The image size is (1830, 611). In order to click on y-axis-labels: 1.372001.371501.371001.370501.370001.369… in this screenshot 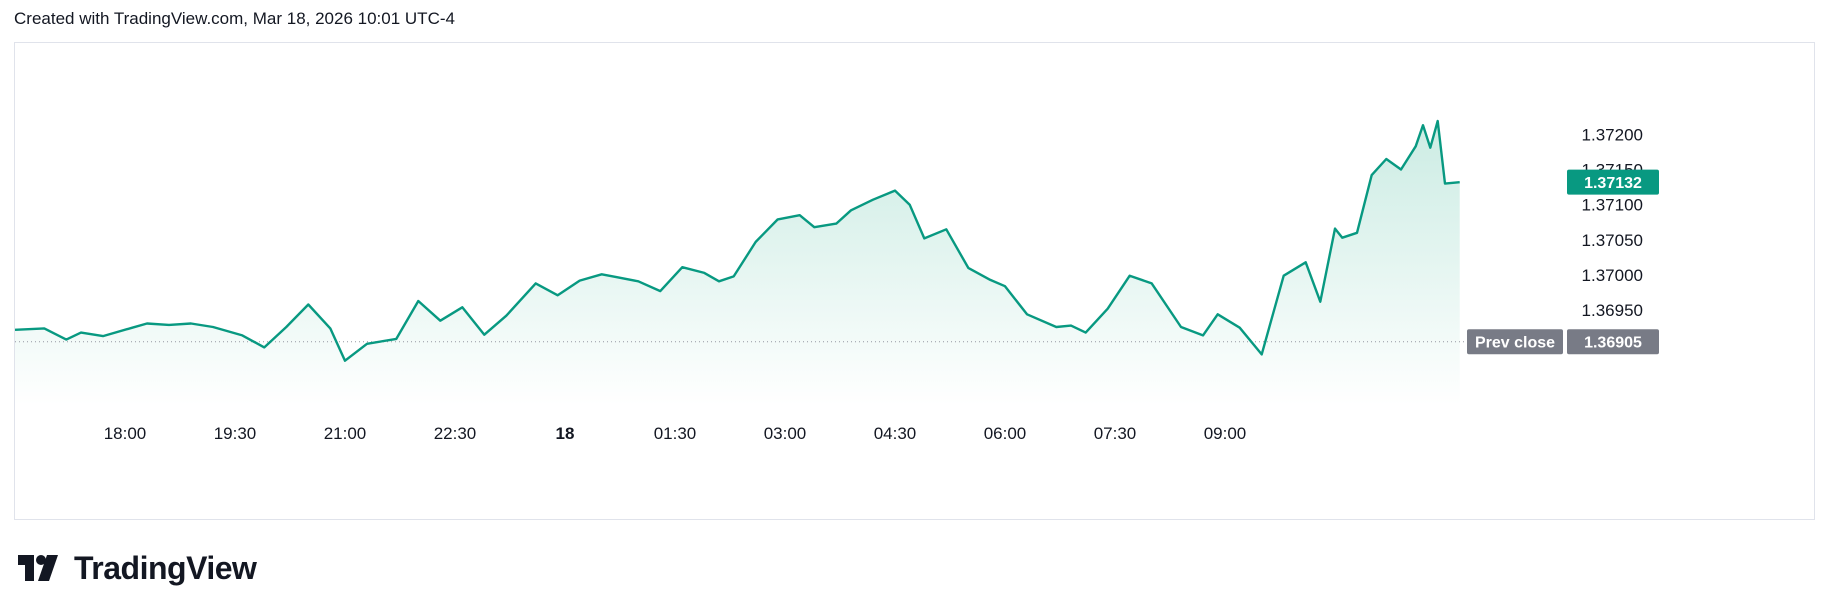, I will do `click(1612, 222)`.